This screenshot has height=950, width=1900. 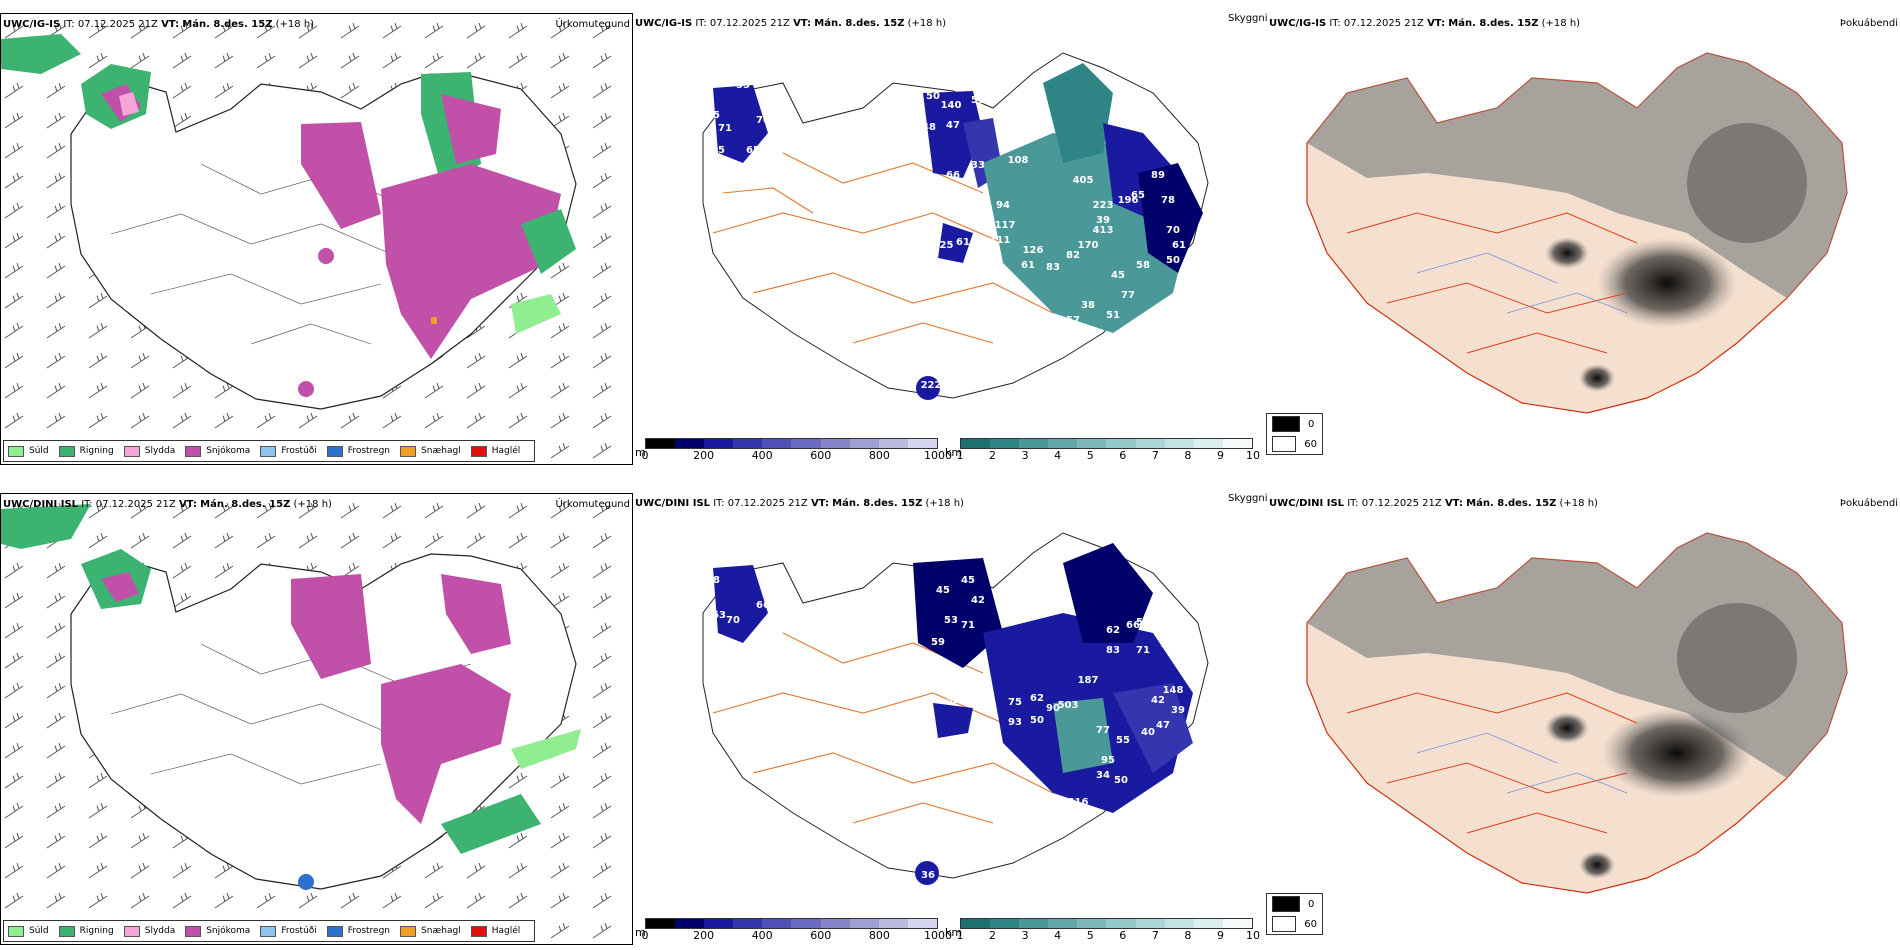 What do you see at coordinates (495, 931) in the screenshot?
I see `legend-item: Haglél` at bounding box center [495, 931].